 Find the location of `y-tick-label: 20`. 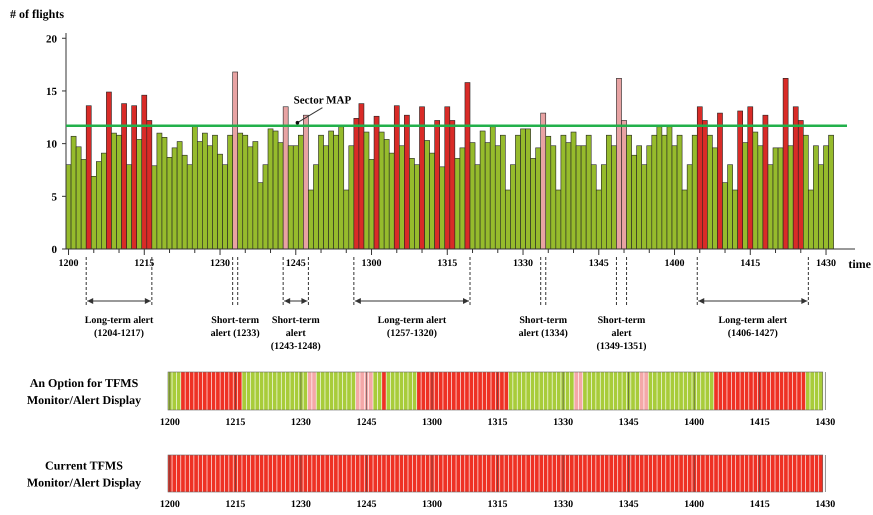

y-tick-label: 20 is located at coordinates (52, 39).